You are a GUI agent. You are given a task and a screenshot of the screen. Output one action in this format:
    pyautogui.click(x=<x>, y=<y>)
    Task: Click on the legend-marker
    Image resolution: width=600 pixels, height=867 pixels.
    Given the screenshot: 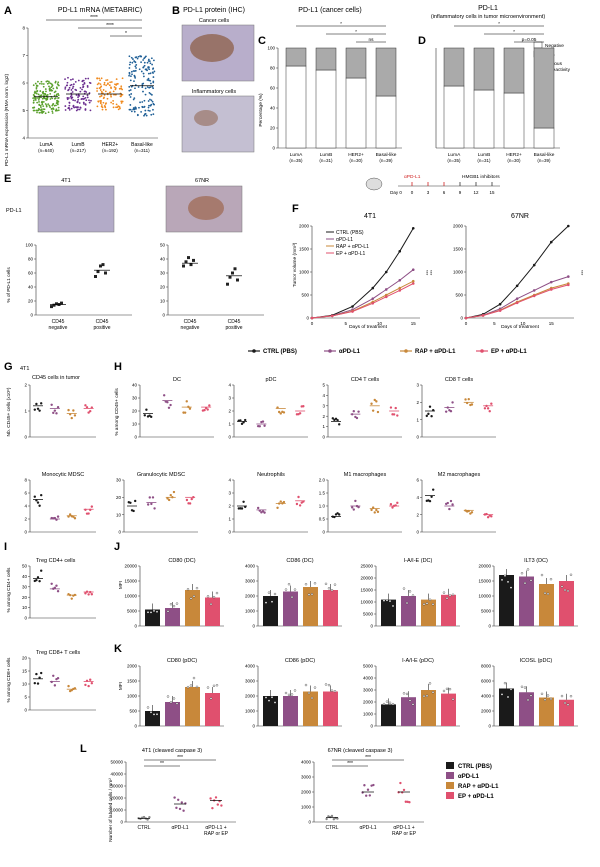 What is the action you would take?
    pyautogui.click(x=482, y=351)
    